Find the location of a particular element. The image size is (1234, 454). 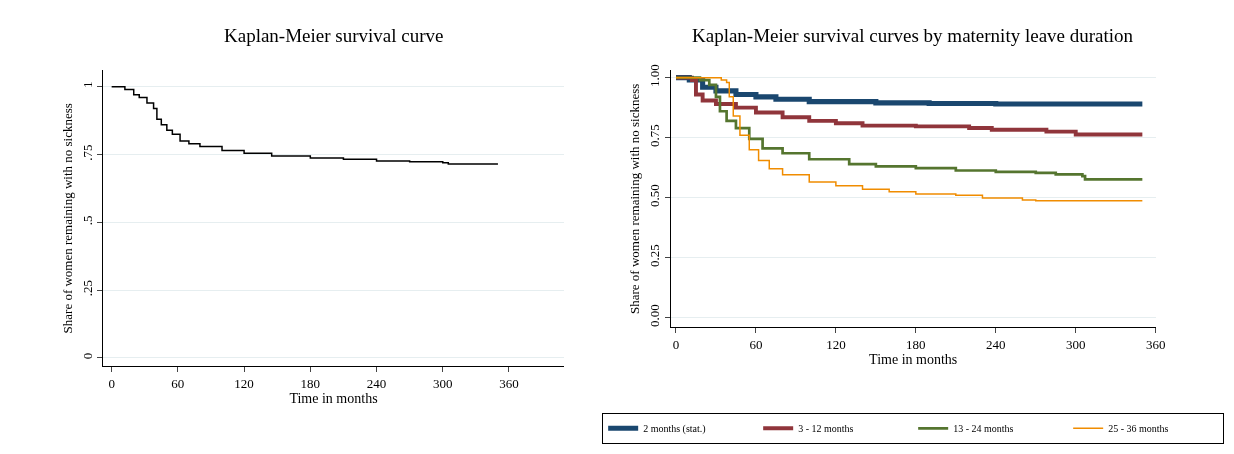

y-tick-label: 0.75 is located at coordinates (655, 136).